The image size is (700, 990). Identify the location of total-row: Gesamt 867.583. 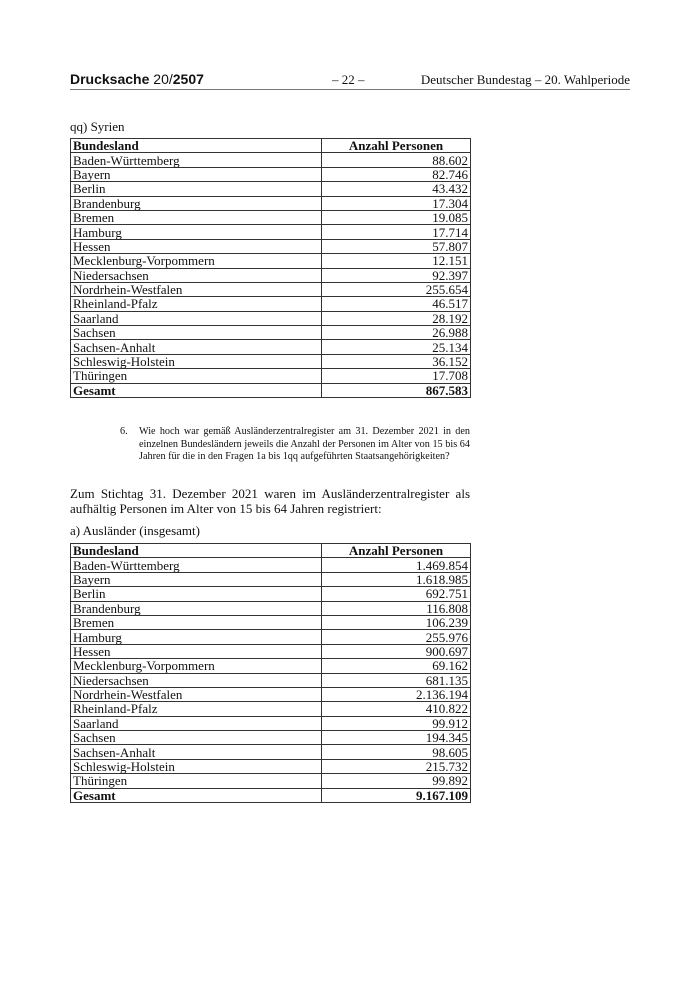
(270, 390).